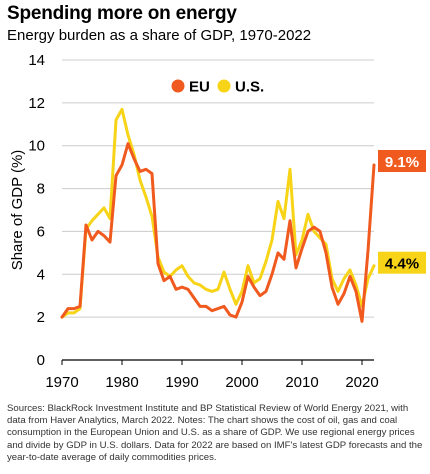  I want to click on y-tick-label: 0, so click(41, 360).